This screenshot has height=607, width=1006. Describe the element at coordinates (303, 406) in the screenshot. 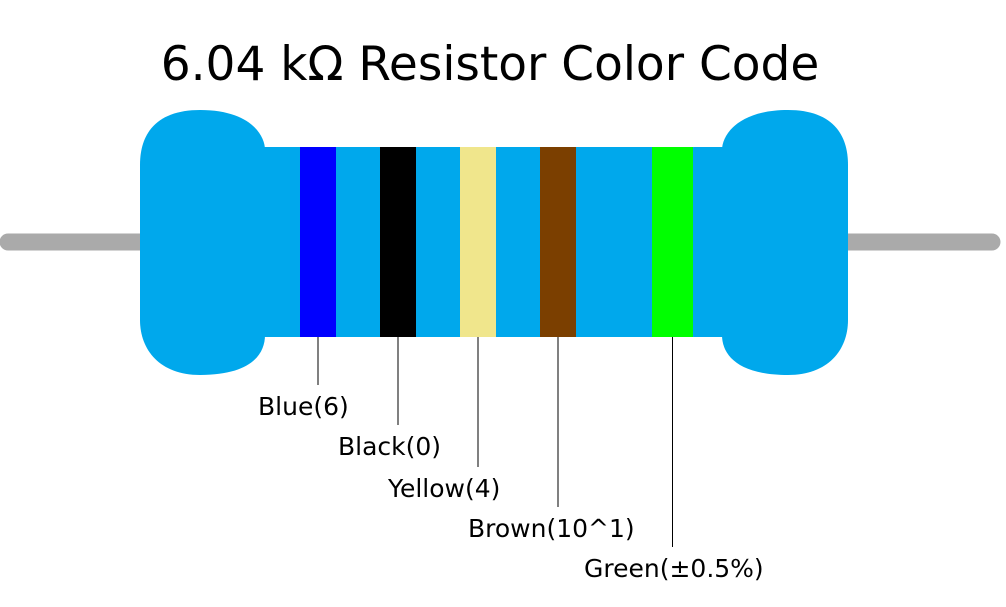

I see `band-label: Blue(6)` at that location.